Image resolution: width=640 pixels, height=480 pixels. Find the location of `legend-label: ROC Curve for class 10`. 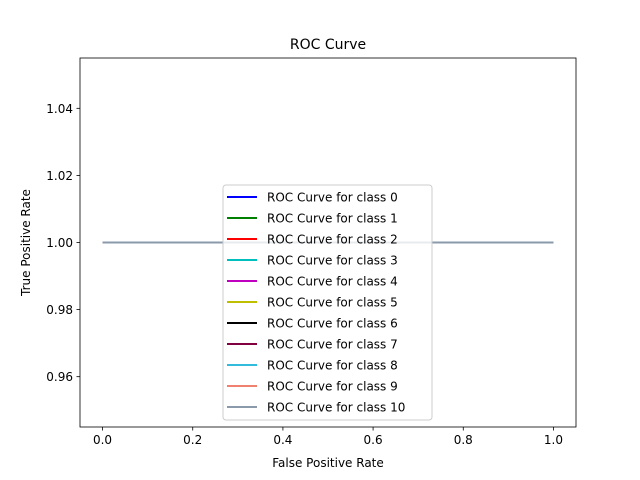

legend-label: ROC Curve for class 10 is located at coordinates (336, 408).